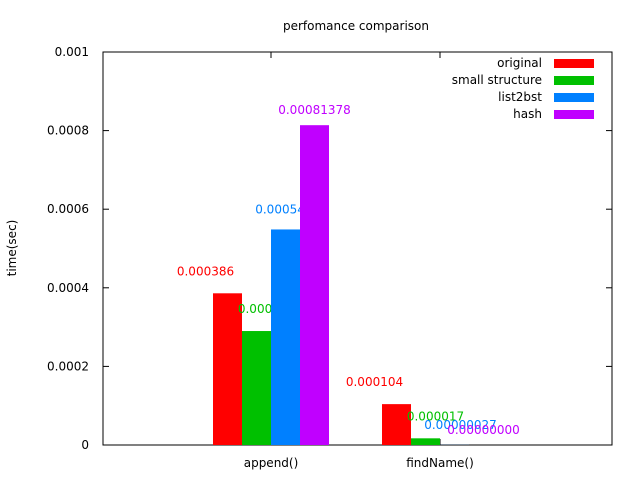 This screenshot has width=640, height=480. Describe the element at coordinates (72, 52) in the screenshot. I see `y-tick-label: 0.001` at that location.